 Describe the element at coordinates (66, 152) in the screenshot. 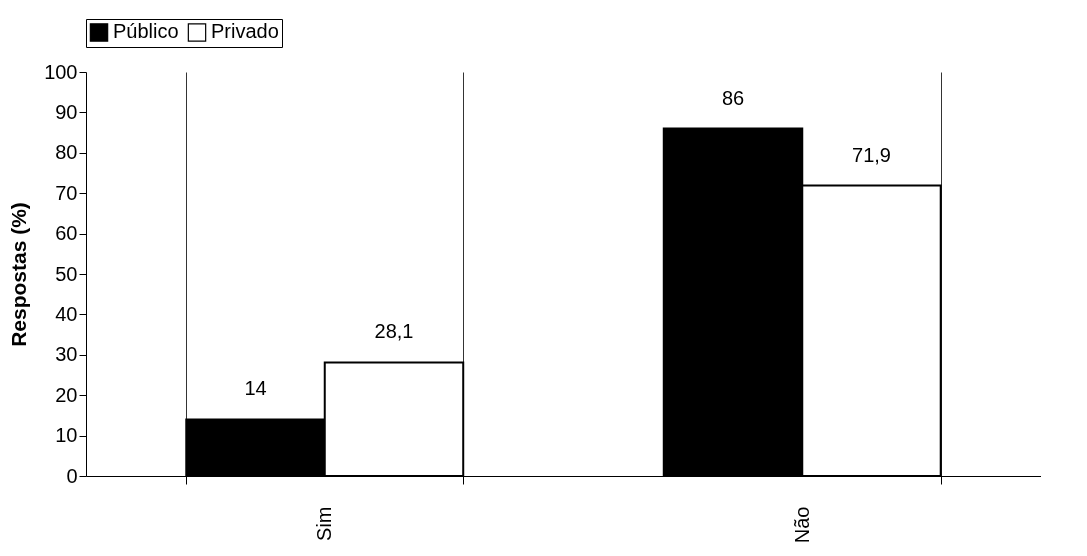

I see `y-tick-label: 80` at that location.